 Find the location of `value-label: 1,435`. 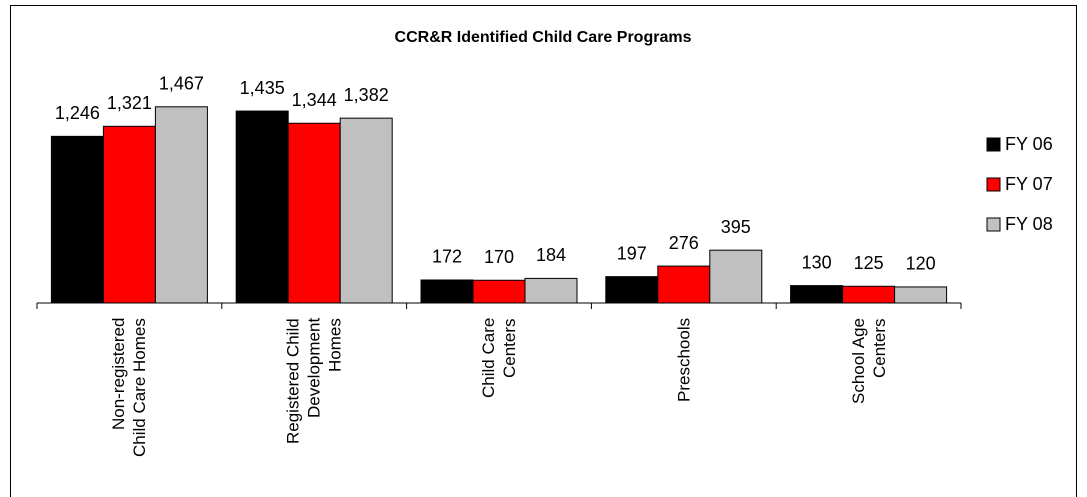

value-label: 1,435 is located at coordinates (262, 88).